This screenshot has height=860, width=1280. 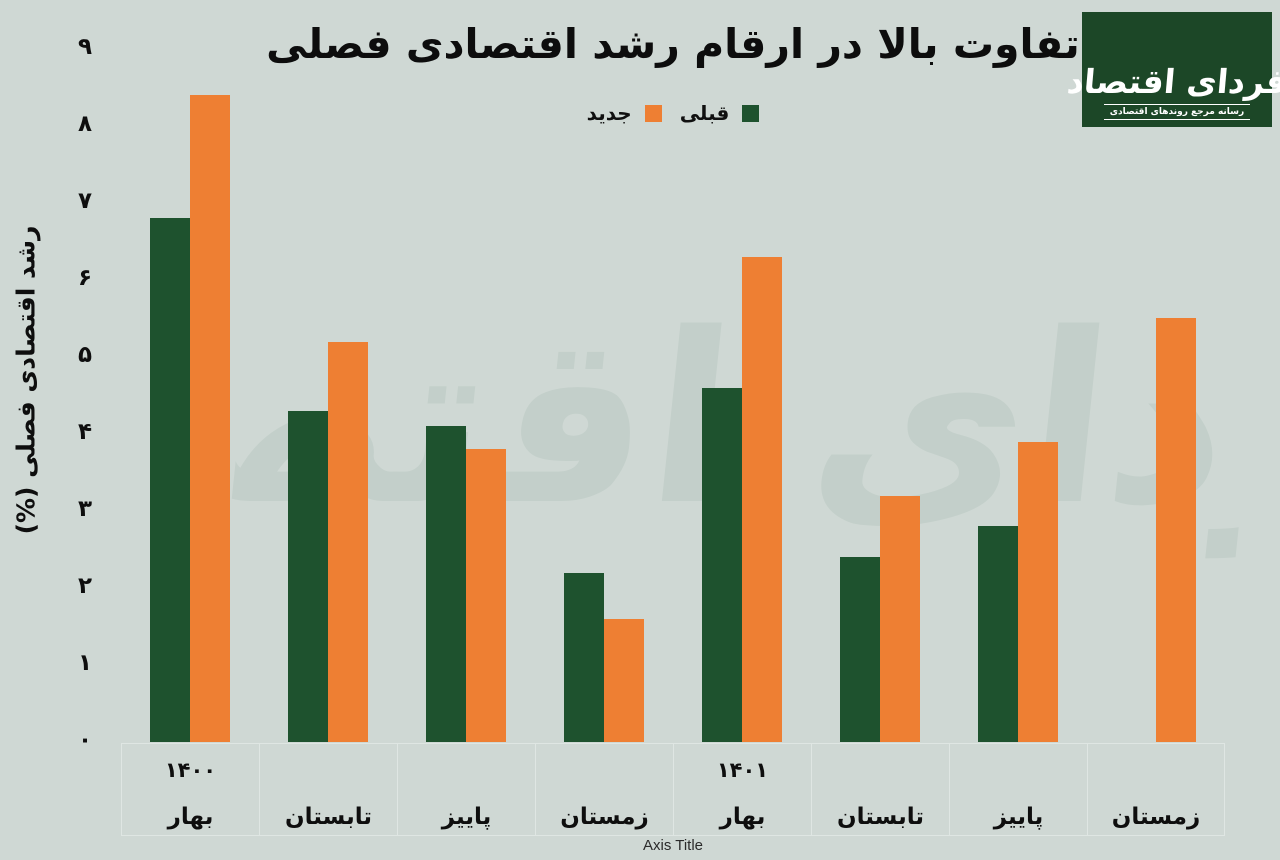 I want to click on chart-title: تفاوت بالا در ارقام رشد اقتصادی فصلی, so click(x=673, y=44).